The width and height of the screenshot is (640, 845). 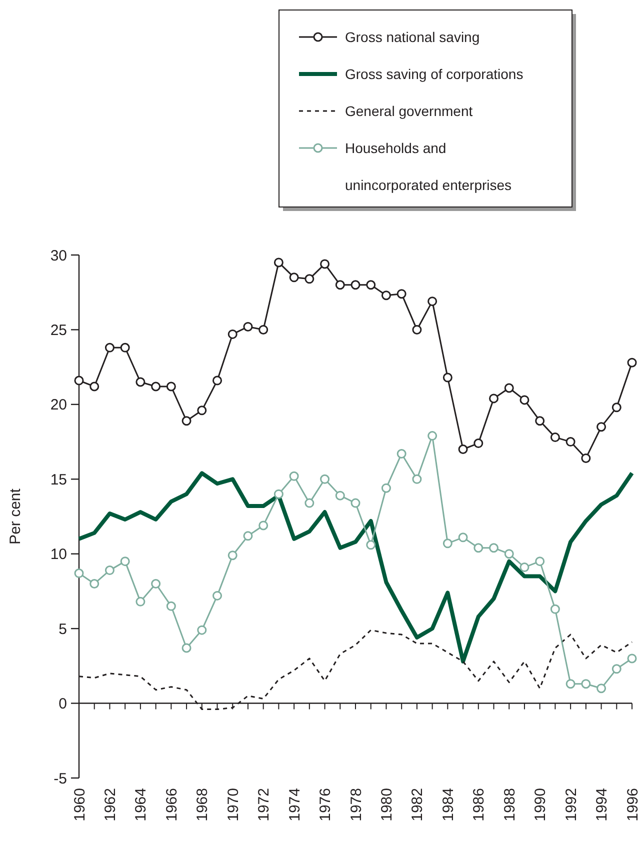 What do you see at coordinates (509, 805) in the screenshot?
I see `x-tick-label: 1988` at bounding box center [509, 805].